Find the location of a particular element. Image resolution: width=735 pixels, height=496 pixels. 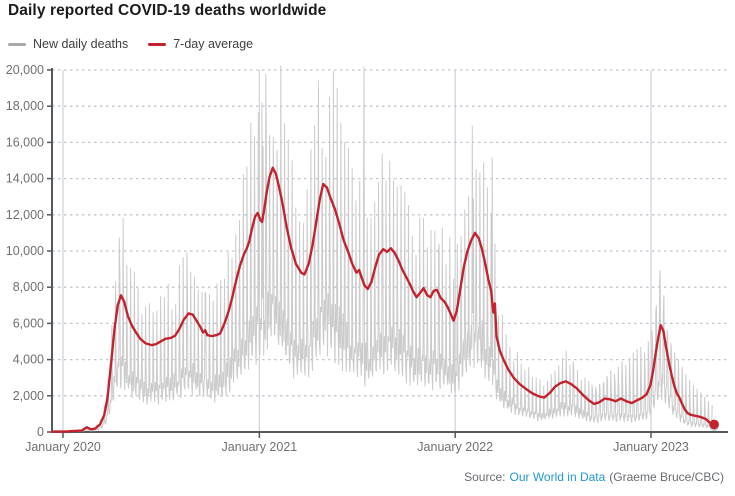

source-link-our-world-in-data: Our World in Data is located at coordinates (557, 477).